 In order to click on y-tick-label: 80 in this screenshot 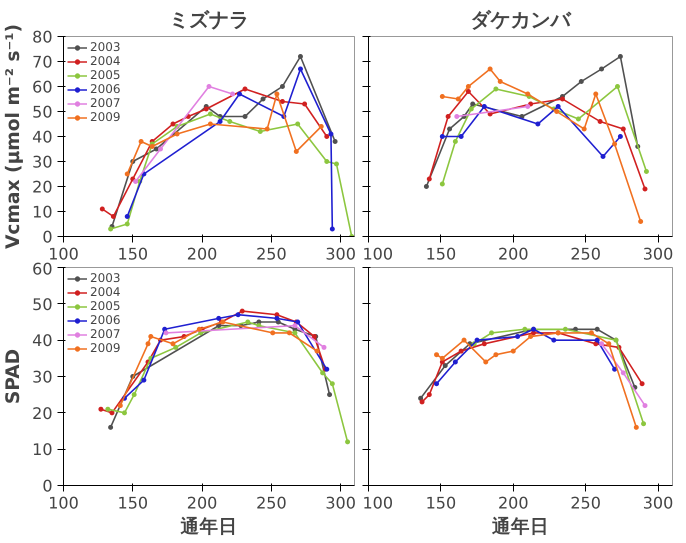, I will do `click(42, 37)`.